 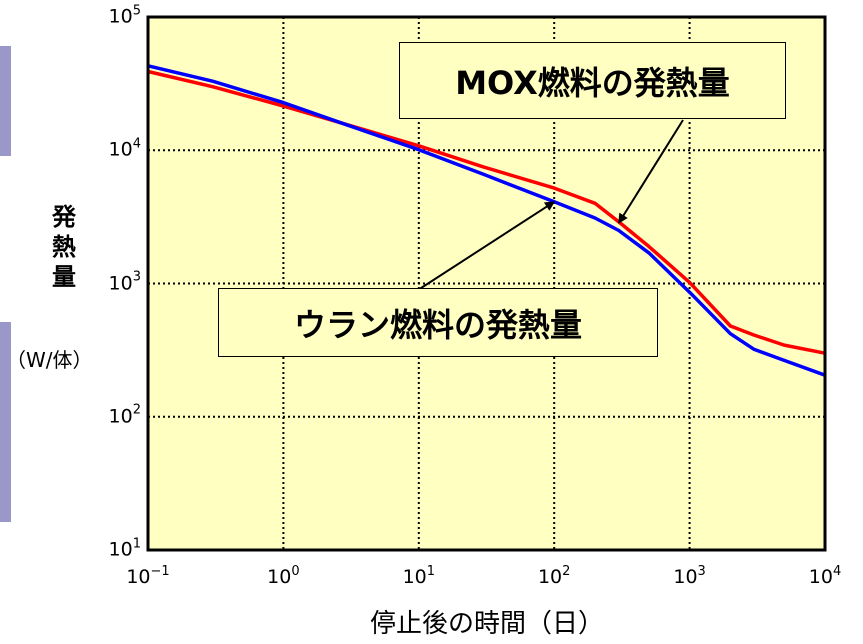 What do you see at coordinates (5, 101) in the screenshot?
I see `side-tab-top` at bounding box center [5, 101].